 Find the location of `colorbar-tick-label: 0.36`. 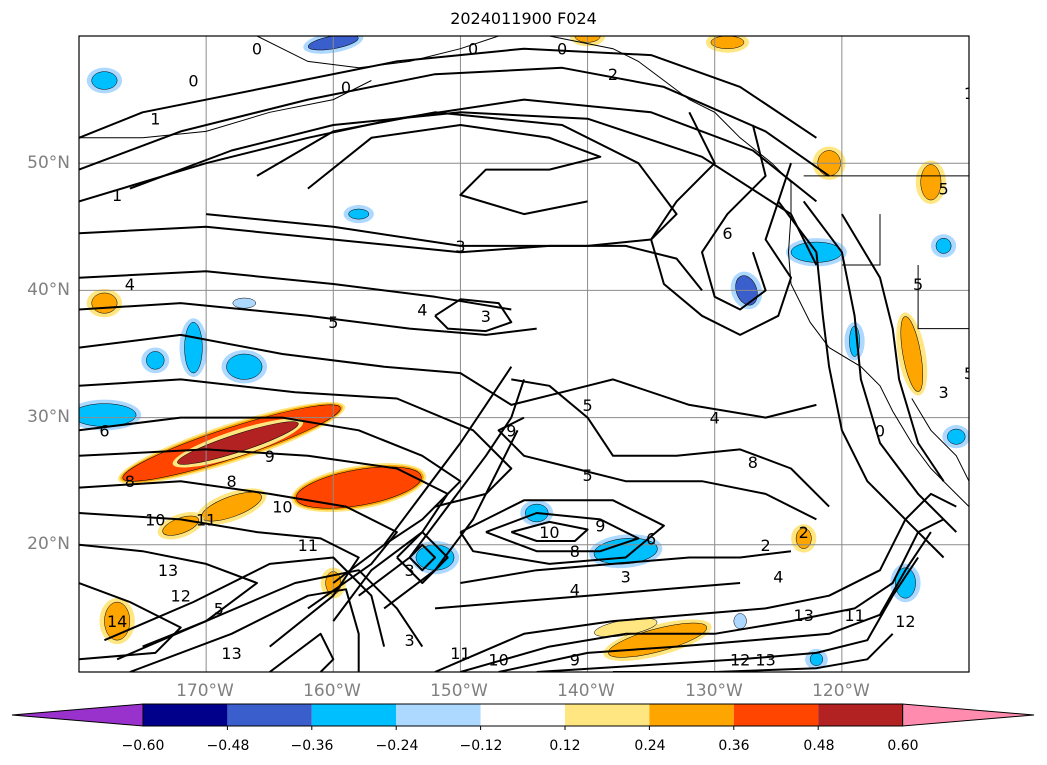

colorbar-tick-label: 0.36 is located at coordinates (734, 746).